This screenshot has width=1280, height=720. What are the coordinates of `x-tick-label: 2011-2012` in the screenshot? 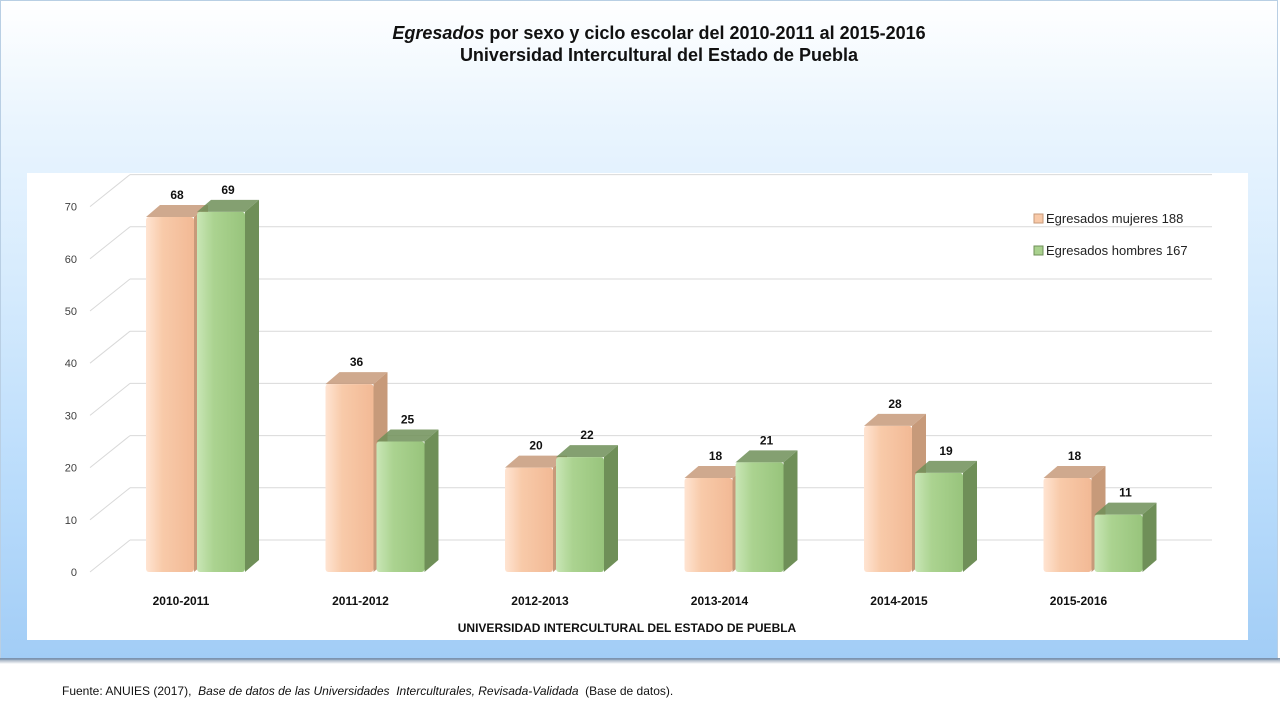 It's located at (360, 601).